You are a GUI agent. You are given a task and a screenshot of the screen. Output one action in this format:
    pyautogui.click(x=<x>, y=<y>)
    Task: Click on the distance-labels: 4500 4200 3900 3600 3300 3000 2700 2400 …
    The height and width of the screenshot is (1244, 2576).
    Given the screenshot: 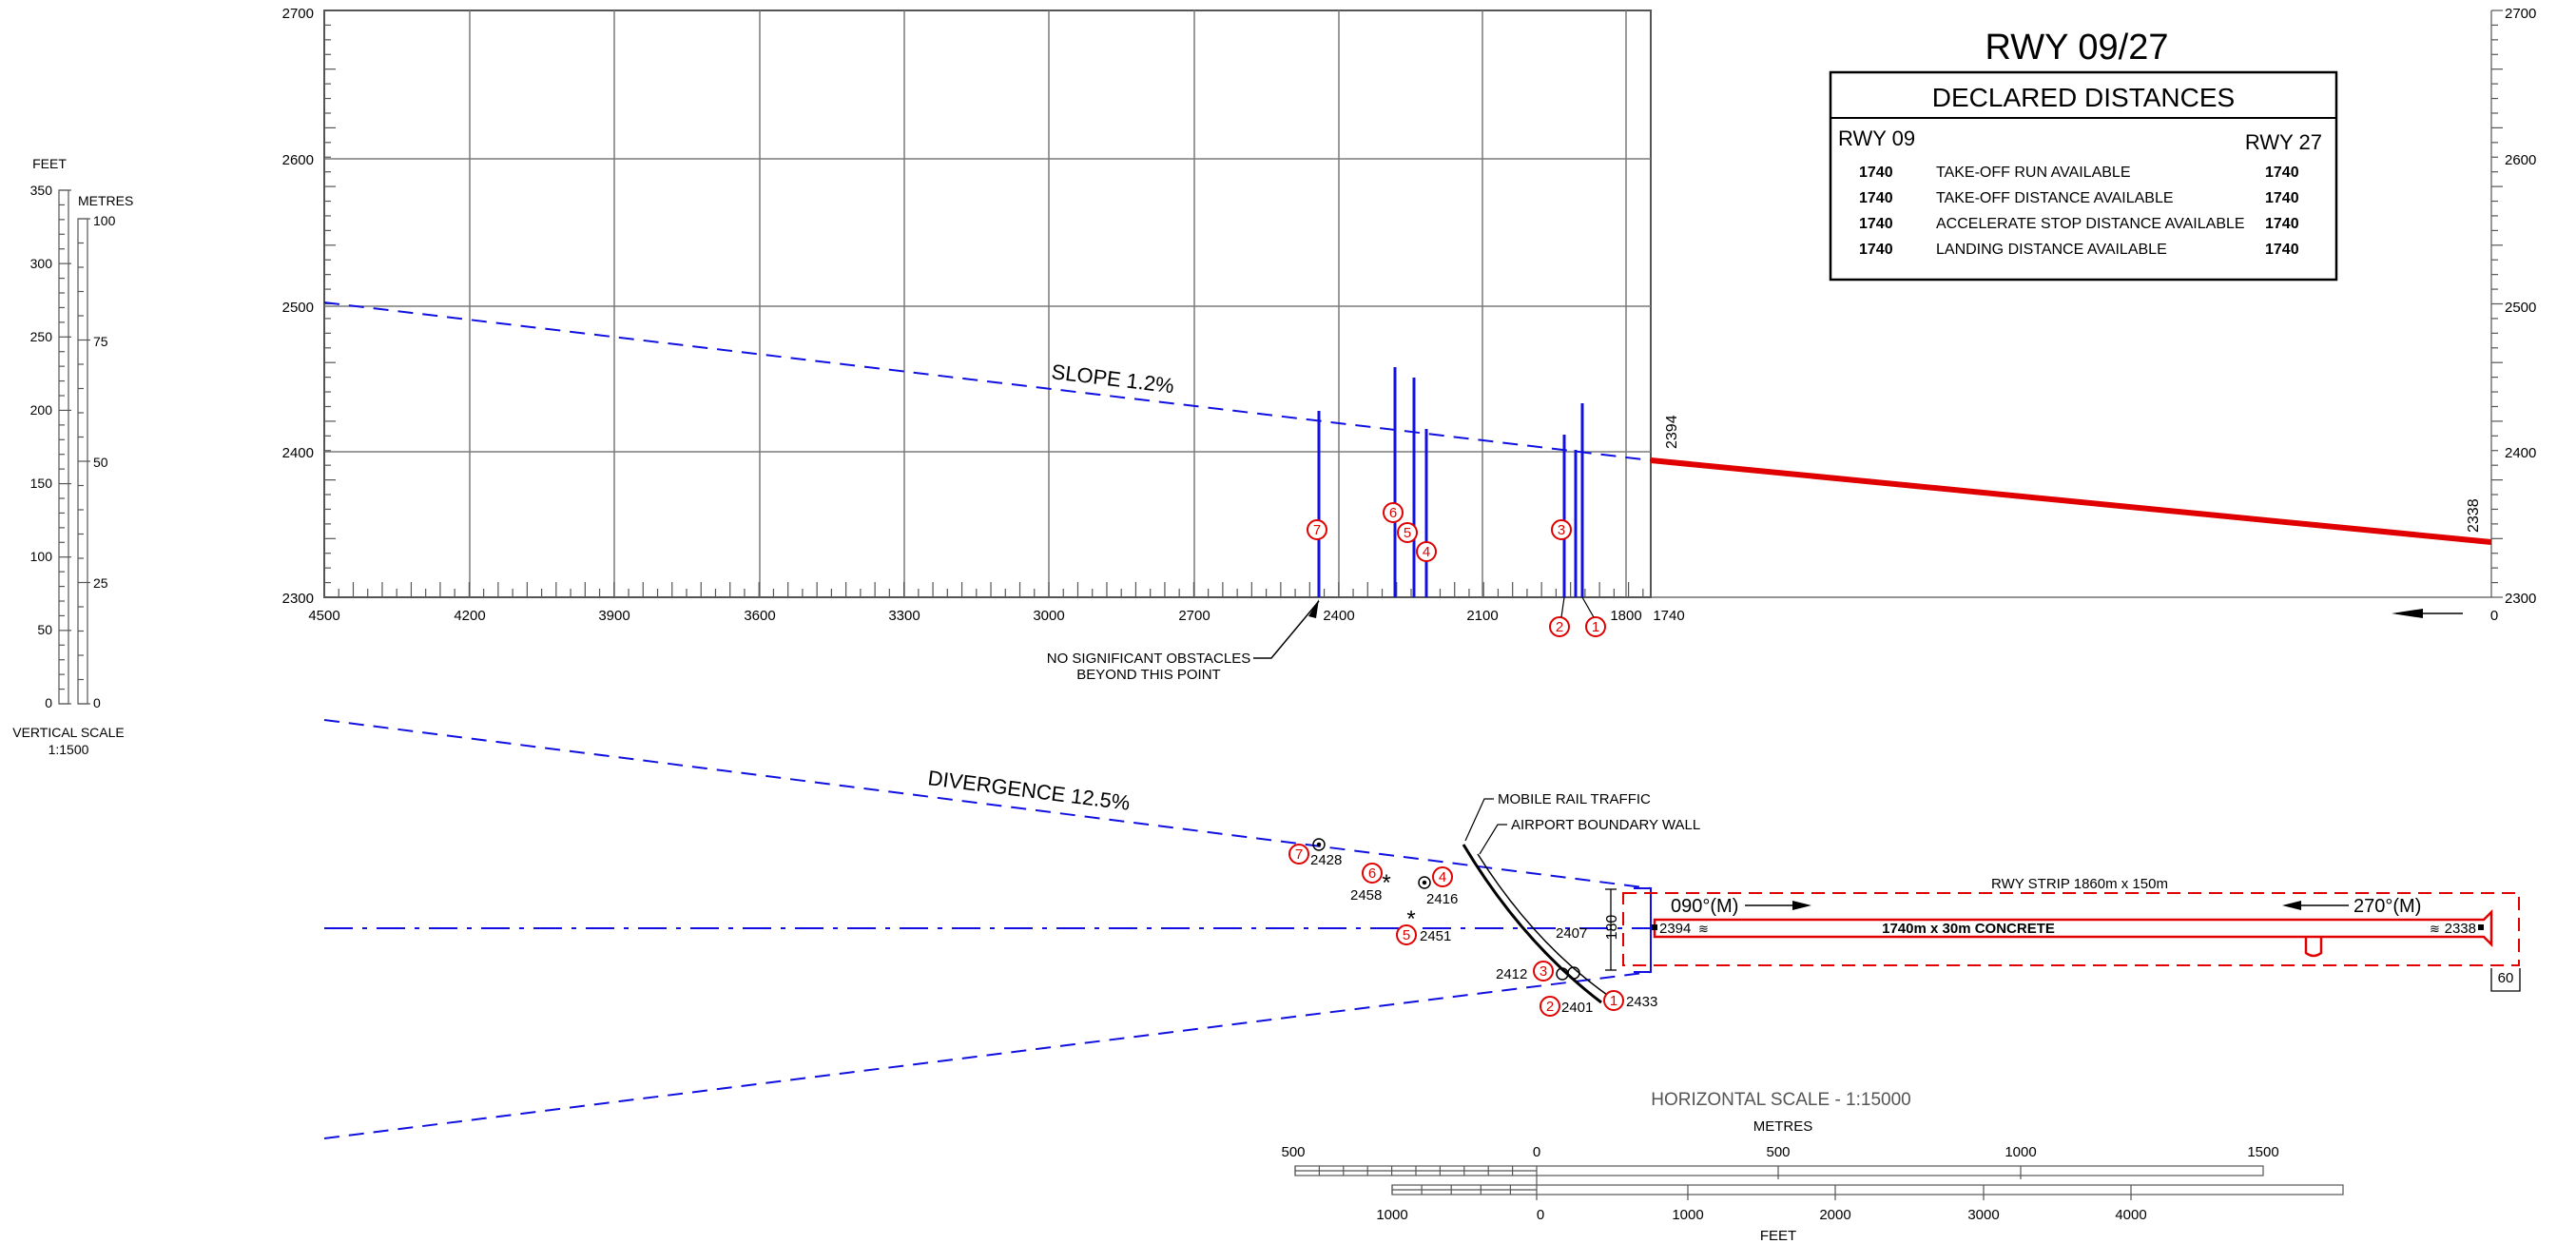 What is the action you would take?
    pyautogui.click(x=1403, y=616)
    